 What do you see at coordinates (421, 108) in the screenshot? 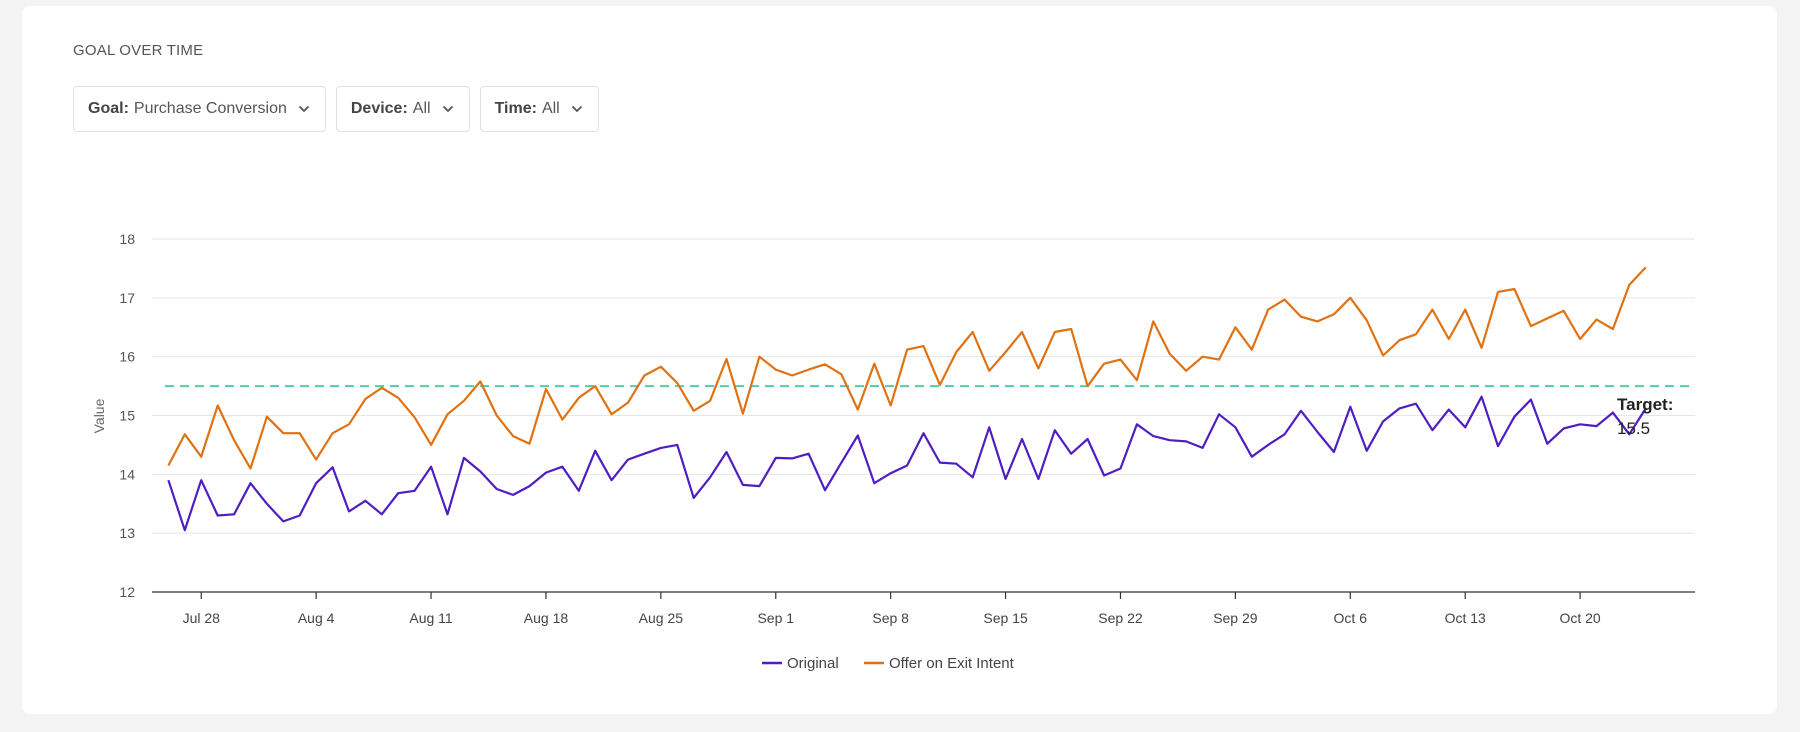
I see `device-filter-value: All` at bounding box center [421, 108].